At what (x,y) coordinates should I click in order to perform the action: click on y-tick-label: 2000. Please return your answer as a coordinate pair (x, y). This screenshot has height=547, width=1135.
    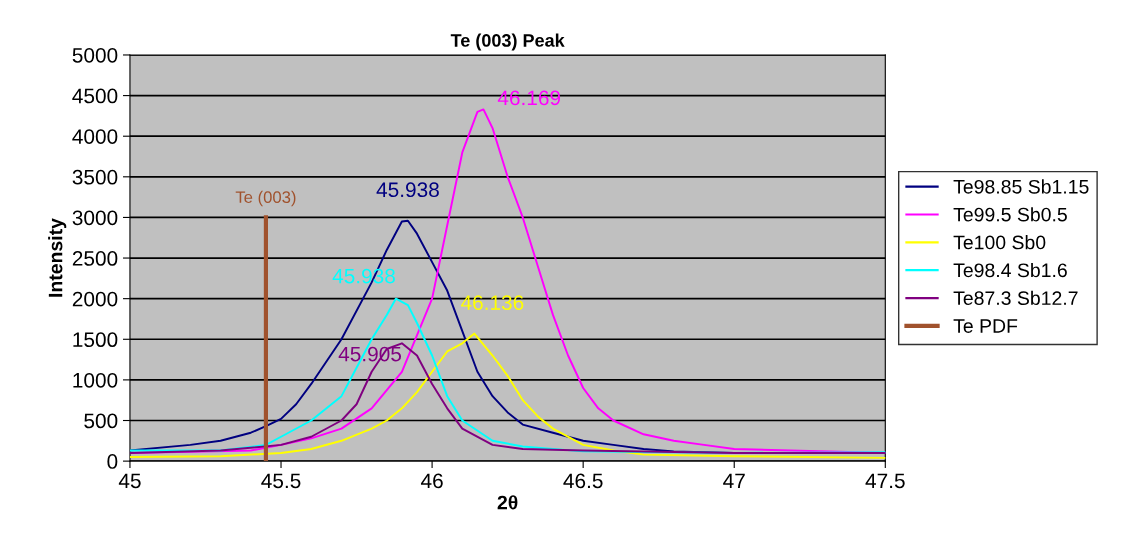
    Looking at the image, I should click on (95, 299).